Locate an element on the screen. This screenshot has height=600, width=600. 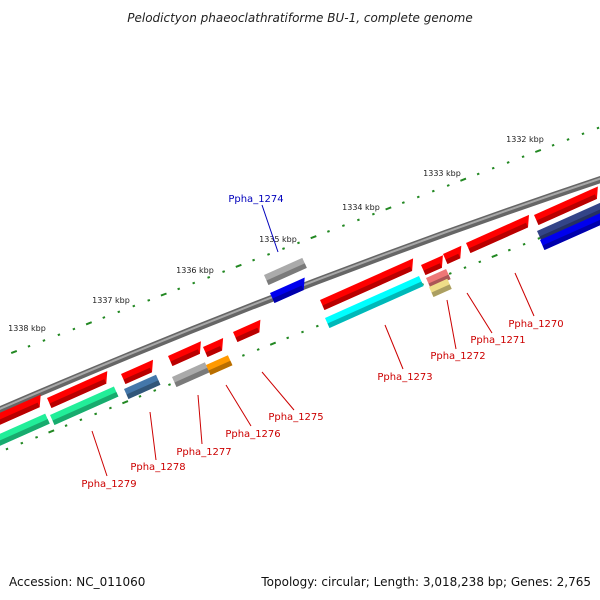
gene-ppha-1274-grey is located at coordinates (285, 271).